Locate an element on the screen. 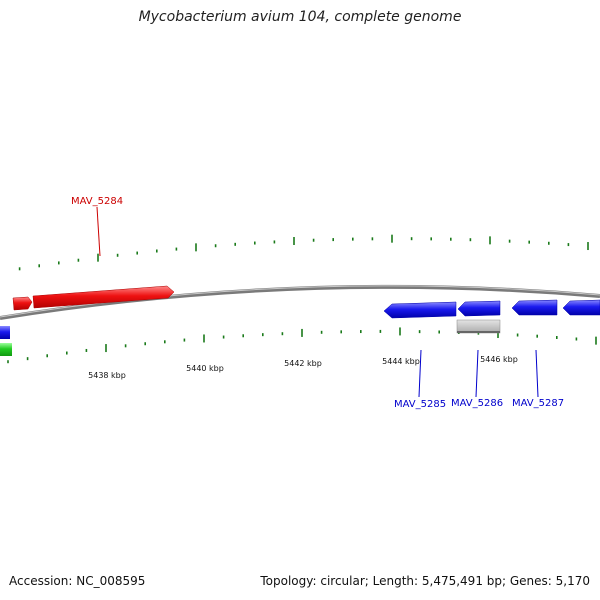 This screenshot has height=600, width=600. gene-arrow-reverse-right-edge is located at coordinates (581, 307).